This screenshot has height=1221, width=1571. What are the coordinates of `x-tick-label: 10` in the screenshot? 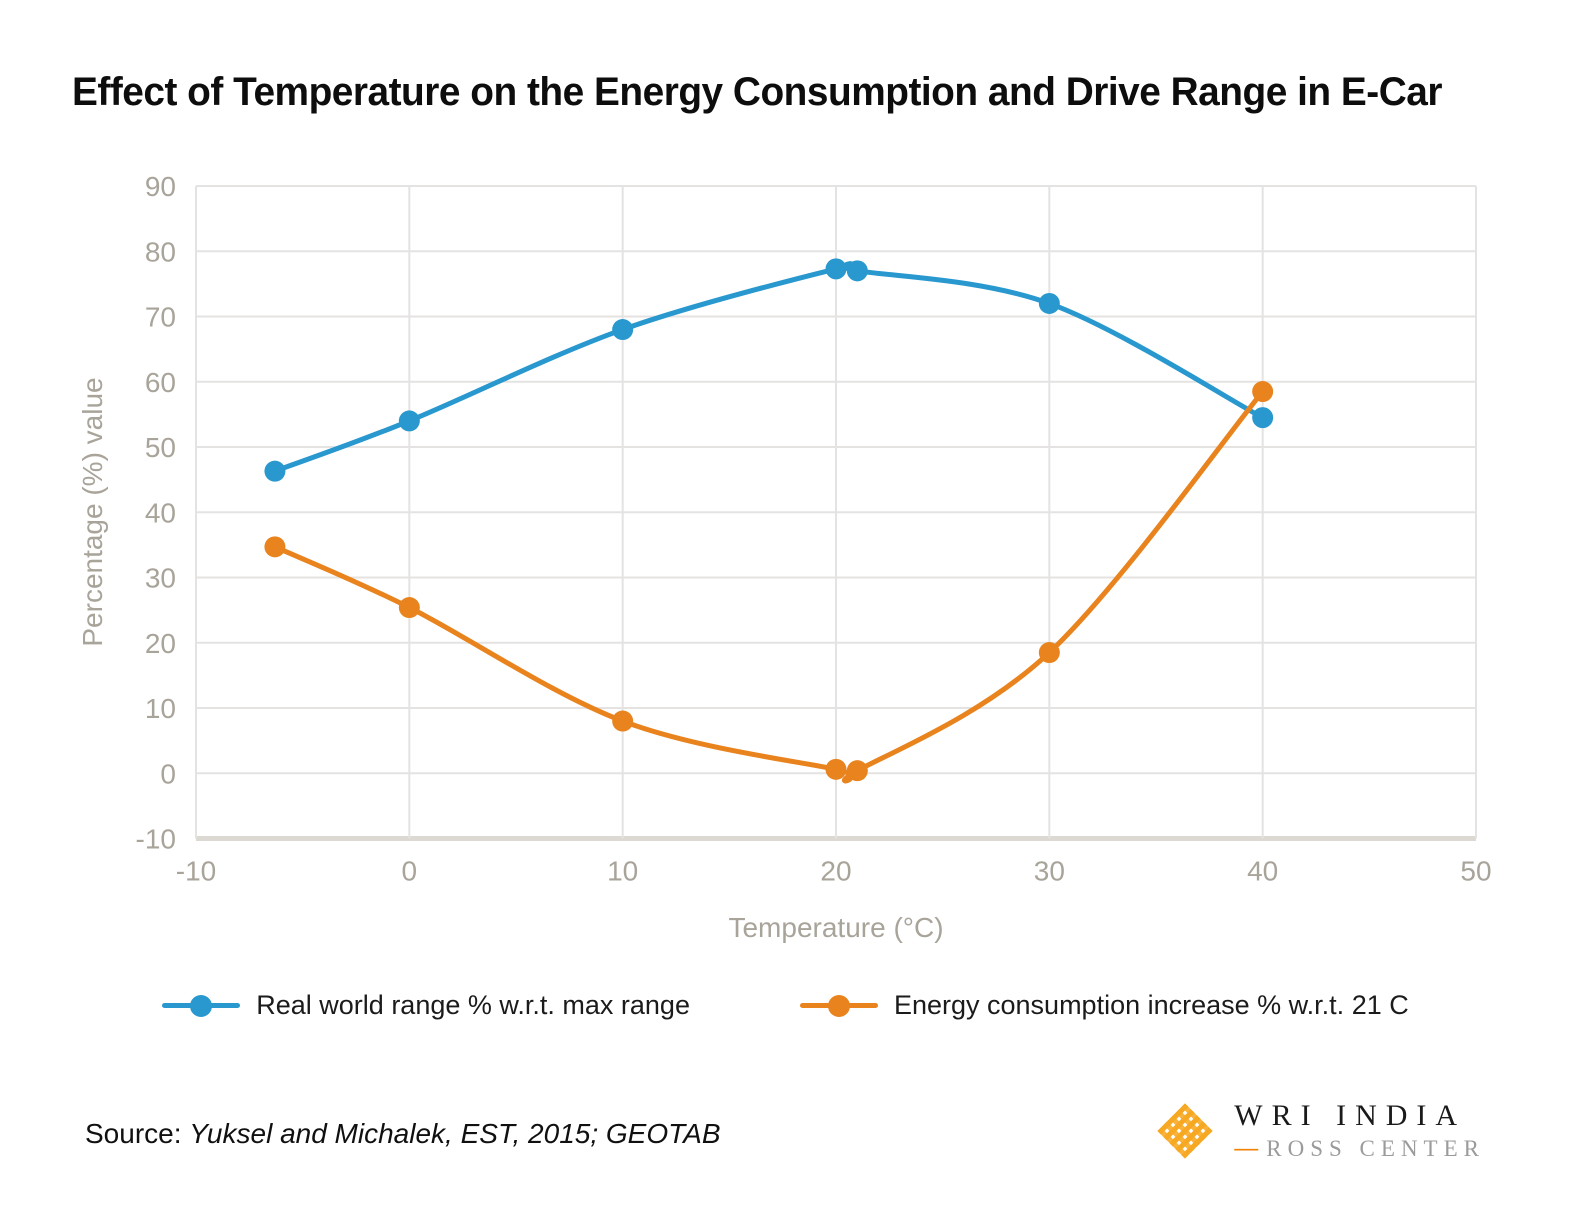 It's located at (622, 871).